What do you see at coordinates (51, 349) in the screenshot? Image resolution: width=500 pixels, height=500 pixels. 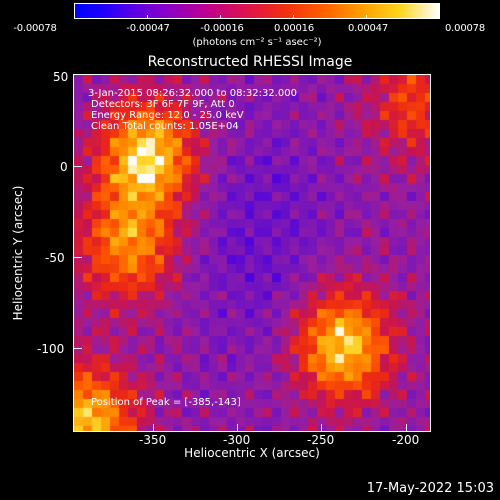 I see `y-axis-tick-label: -100` at bounding box center [51, 349].